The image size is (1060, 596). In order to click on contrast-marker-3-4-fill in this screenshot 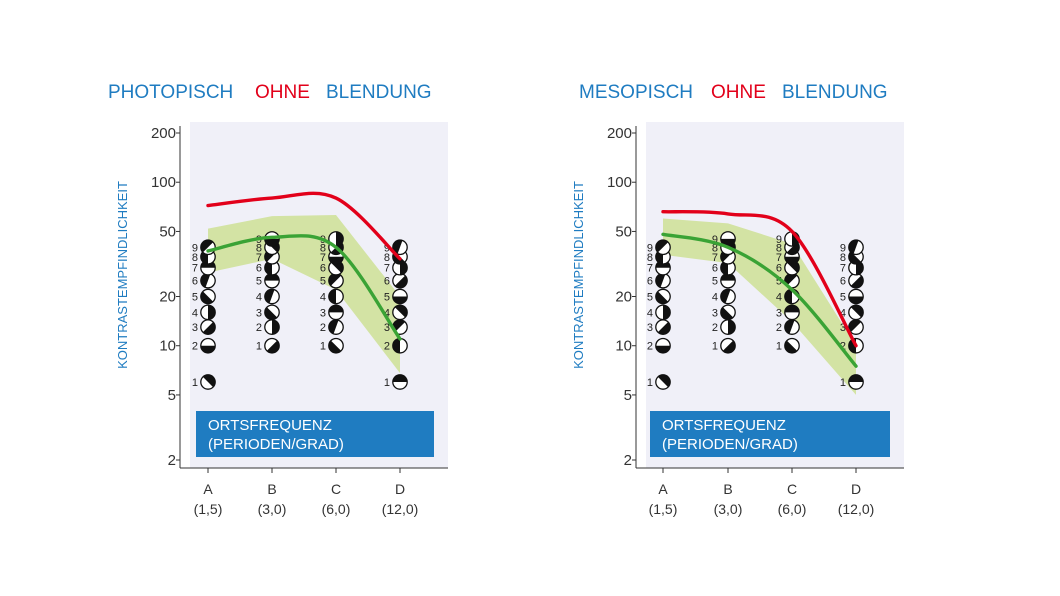, I will do `click(857, 311)`.